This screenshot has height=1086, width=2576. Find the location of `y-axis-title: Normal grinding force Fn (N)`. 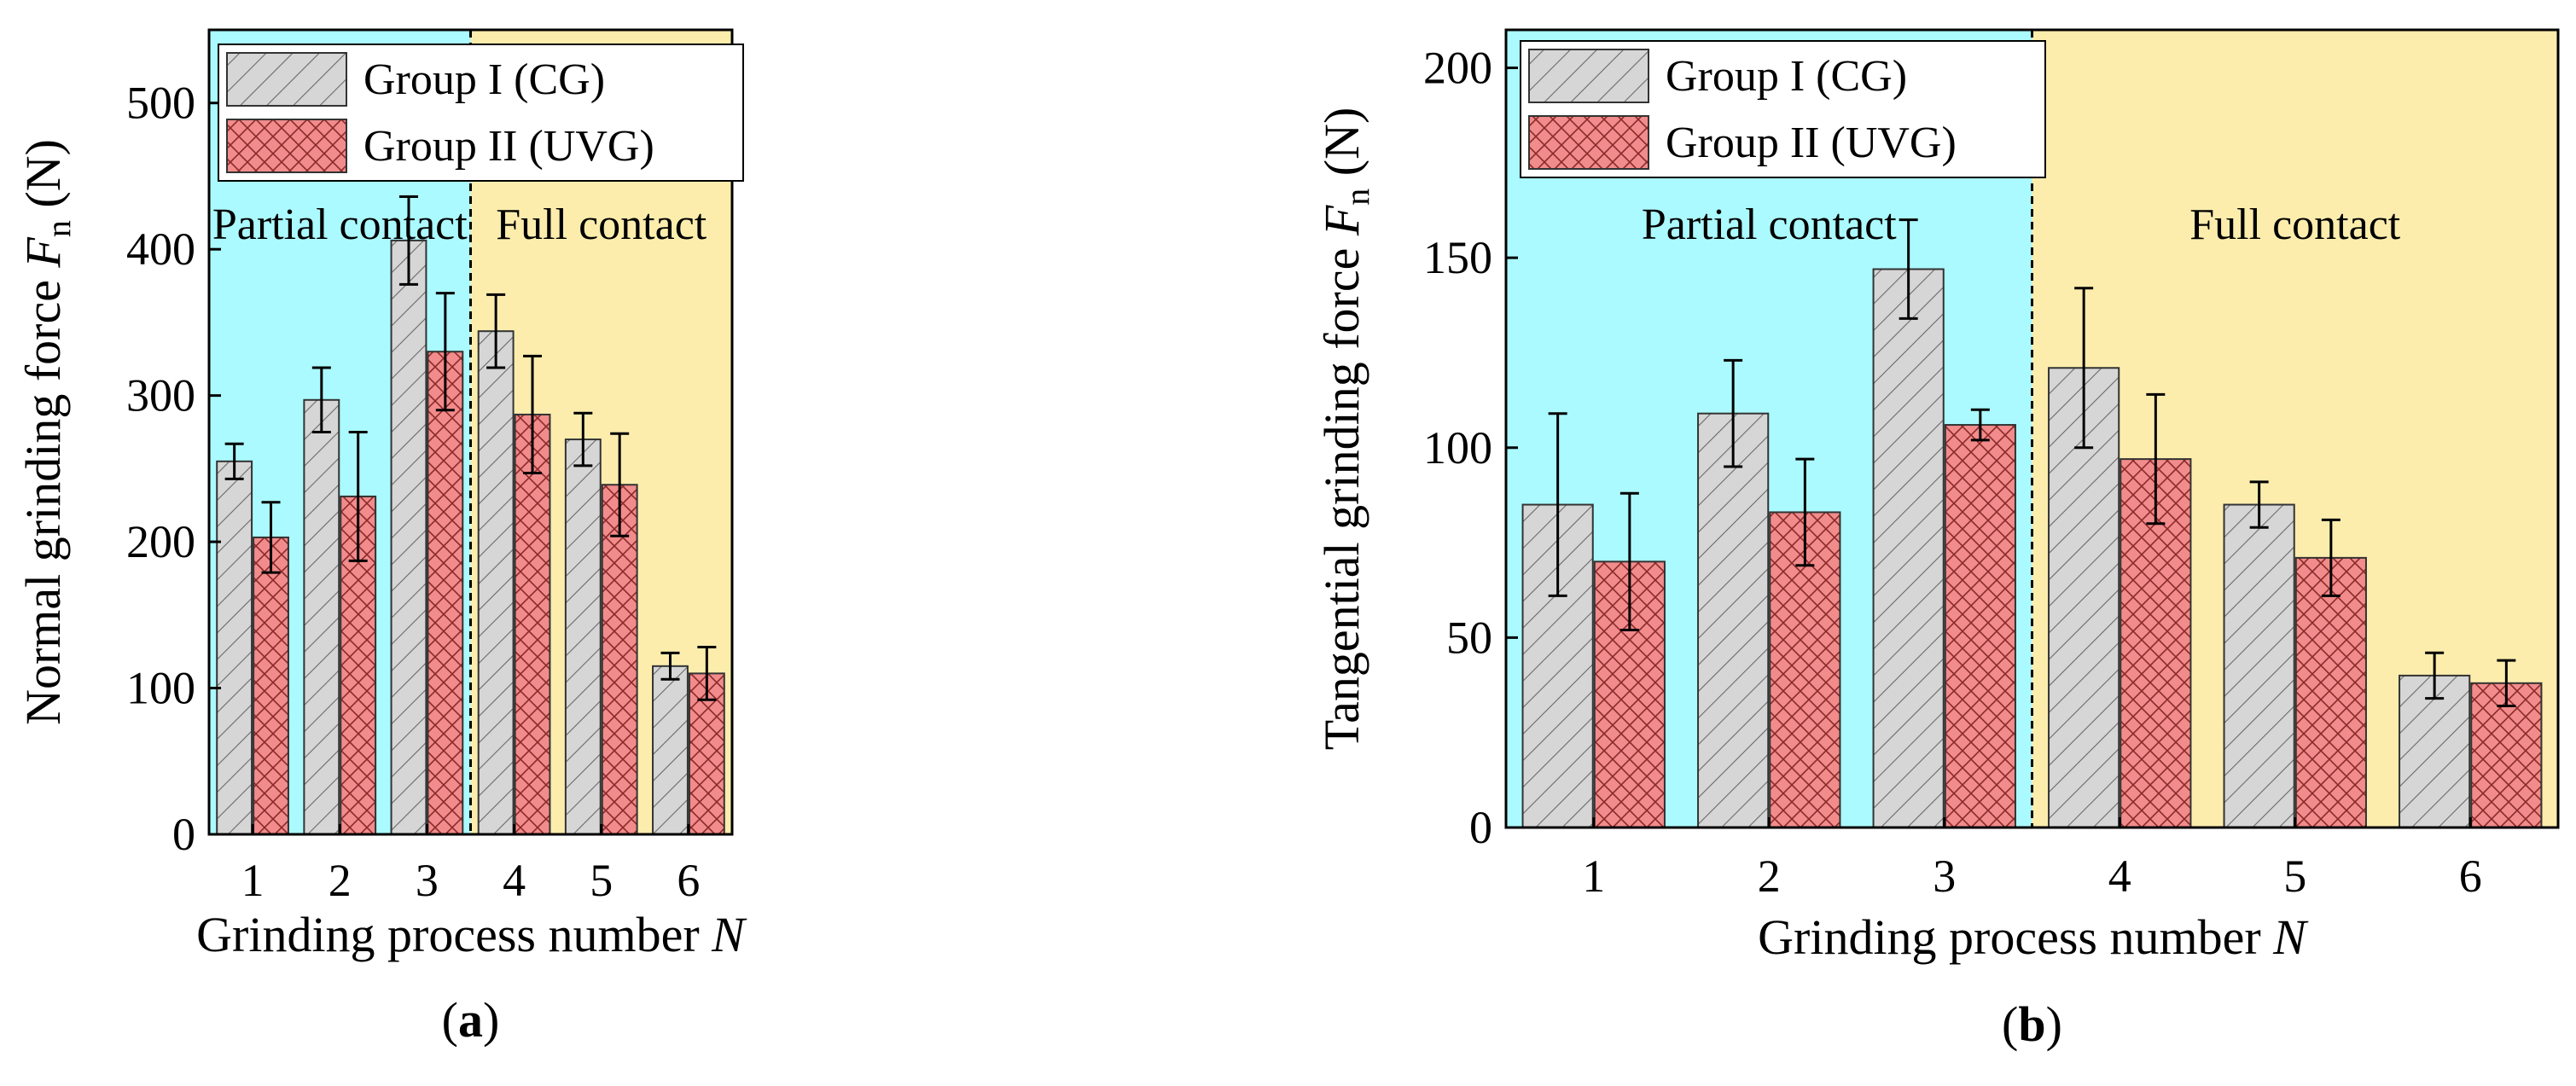

y-axis-title: Normal grinding force Fn (N) is located at coordinates (46, 432).